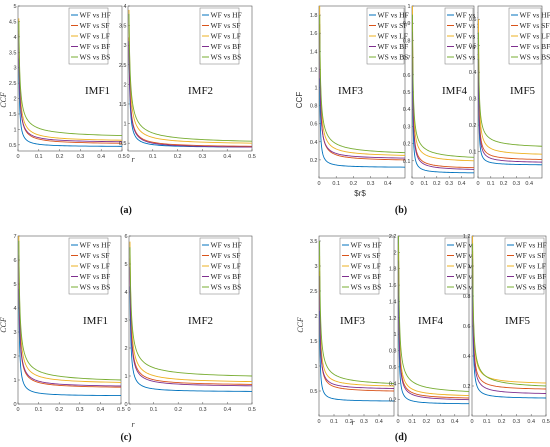  I want to click on y-tick-label: 7, so click(14, 237).